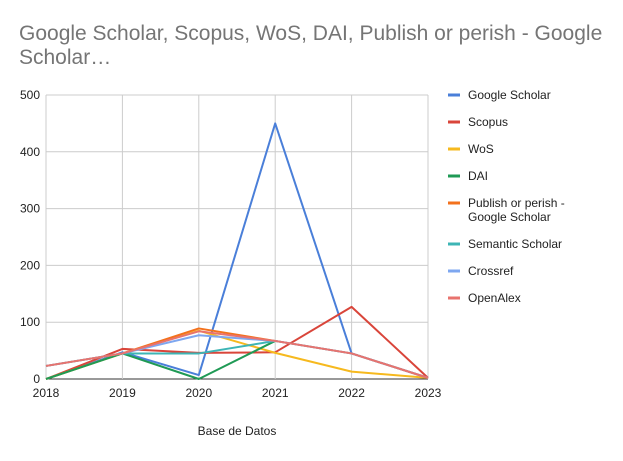 Image resolution: width=623 pixels, height=461 pixels. What do you see at coordinates (488, 122) in the screenshot?
I see `legend-label-scopus: Scopus` at bounding box center [488, 122].